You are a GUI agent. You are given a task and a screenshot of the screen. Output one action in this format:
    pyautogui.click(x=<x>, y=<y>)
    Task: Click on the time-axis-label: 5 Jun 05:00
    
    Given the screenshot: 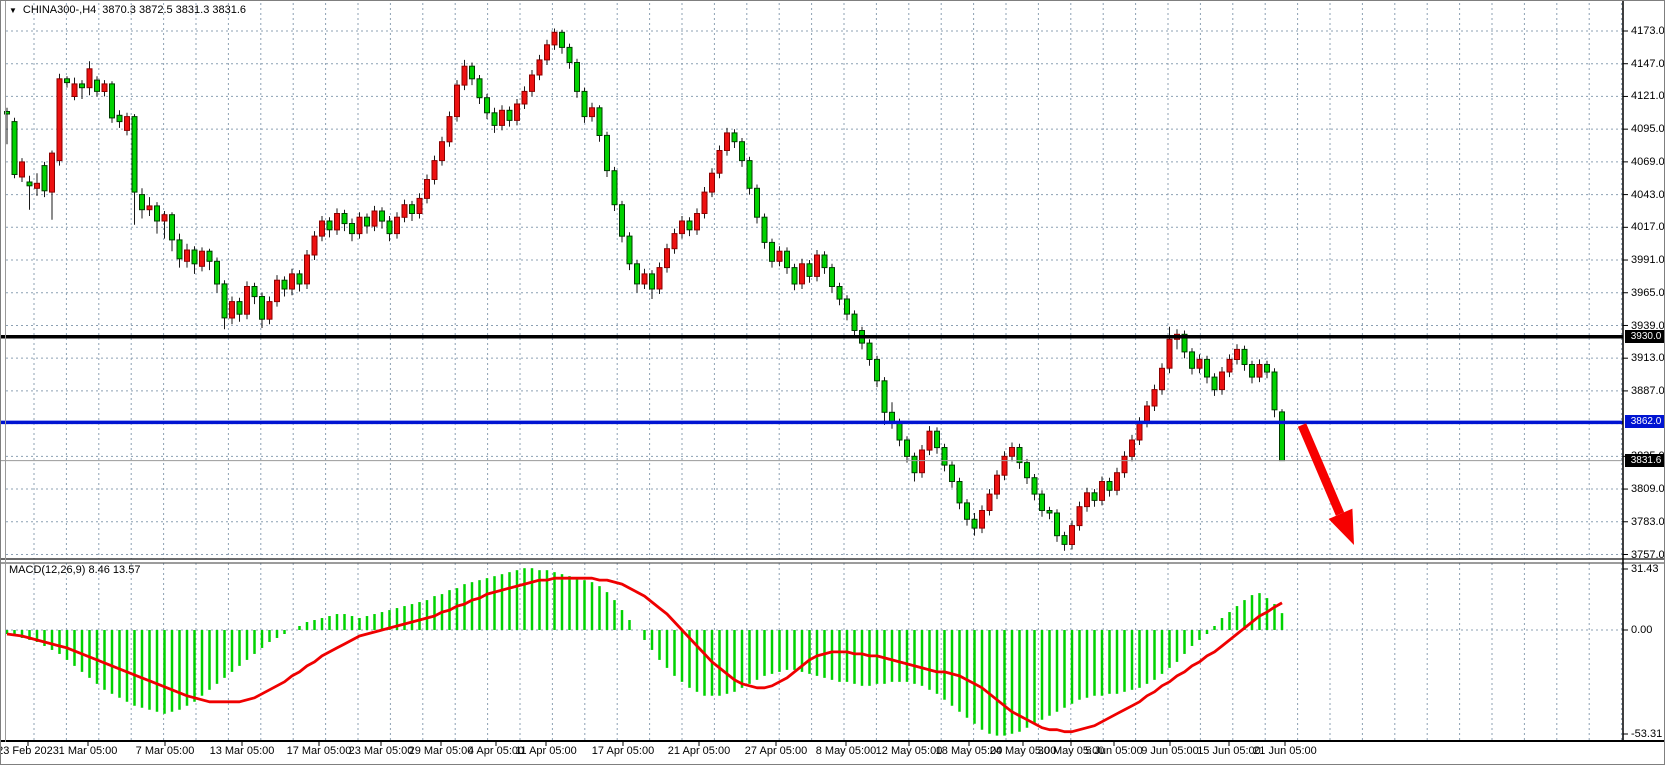 What is the action you would take?
    pyautogui.click(x=1114, y=751)
    